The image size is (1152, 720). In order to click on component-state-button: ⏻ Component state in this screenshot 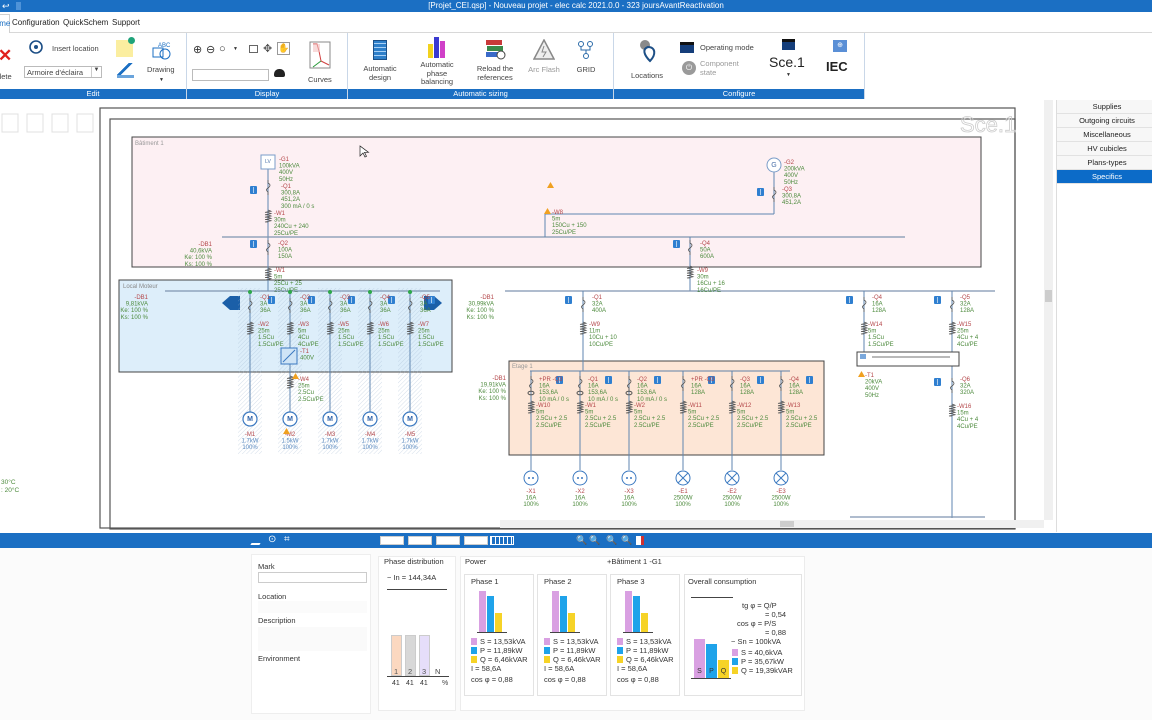, I will do `click(717, 68)`.